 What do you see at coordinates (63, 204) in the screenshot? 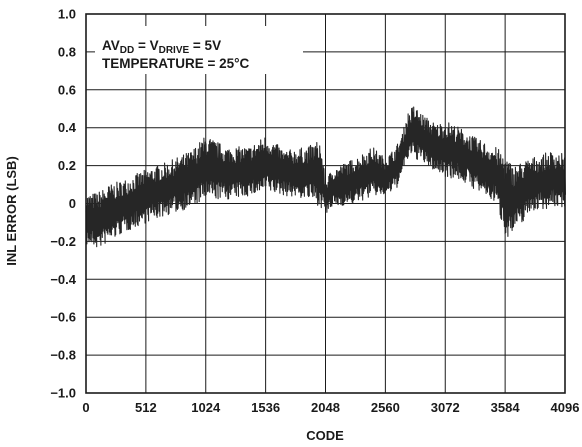
I see `y-tick-labels: 1.0 0.8 0.6 0.4 0.2 0 −0.2 −0.4 −0.6 −0.8 −1.0` at bounding box center [63, 204].